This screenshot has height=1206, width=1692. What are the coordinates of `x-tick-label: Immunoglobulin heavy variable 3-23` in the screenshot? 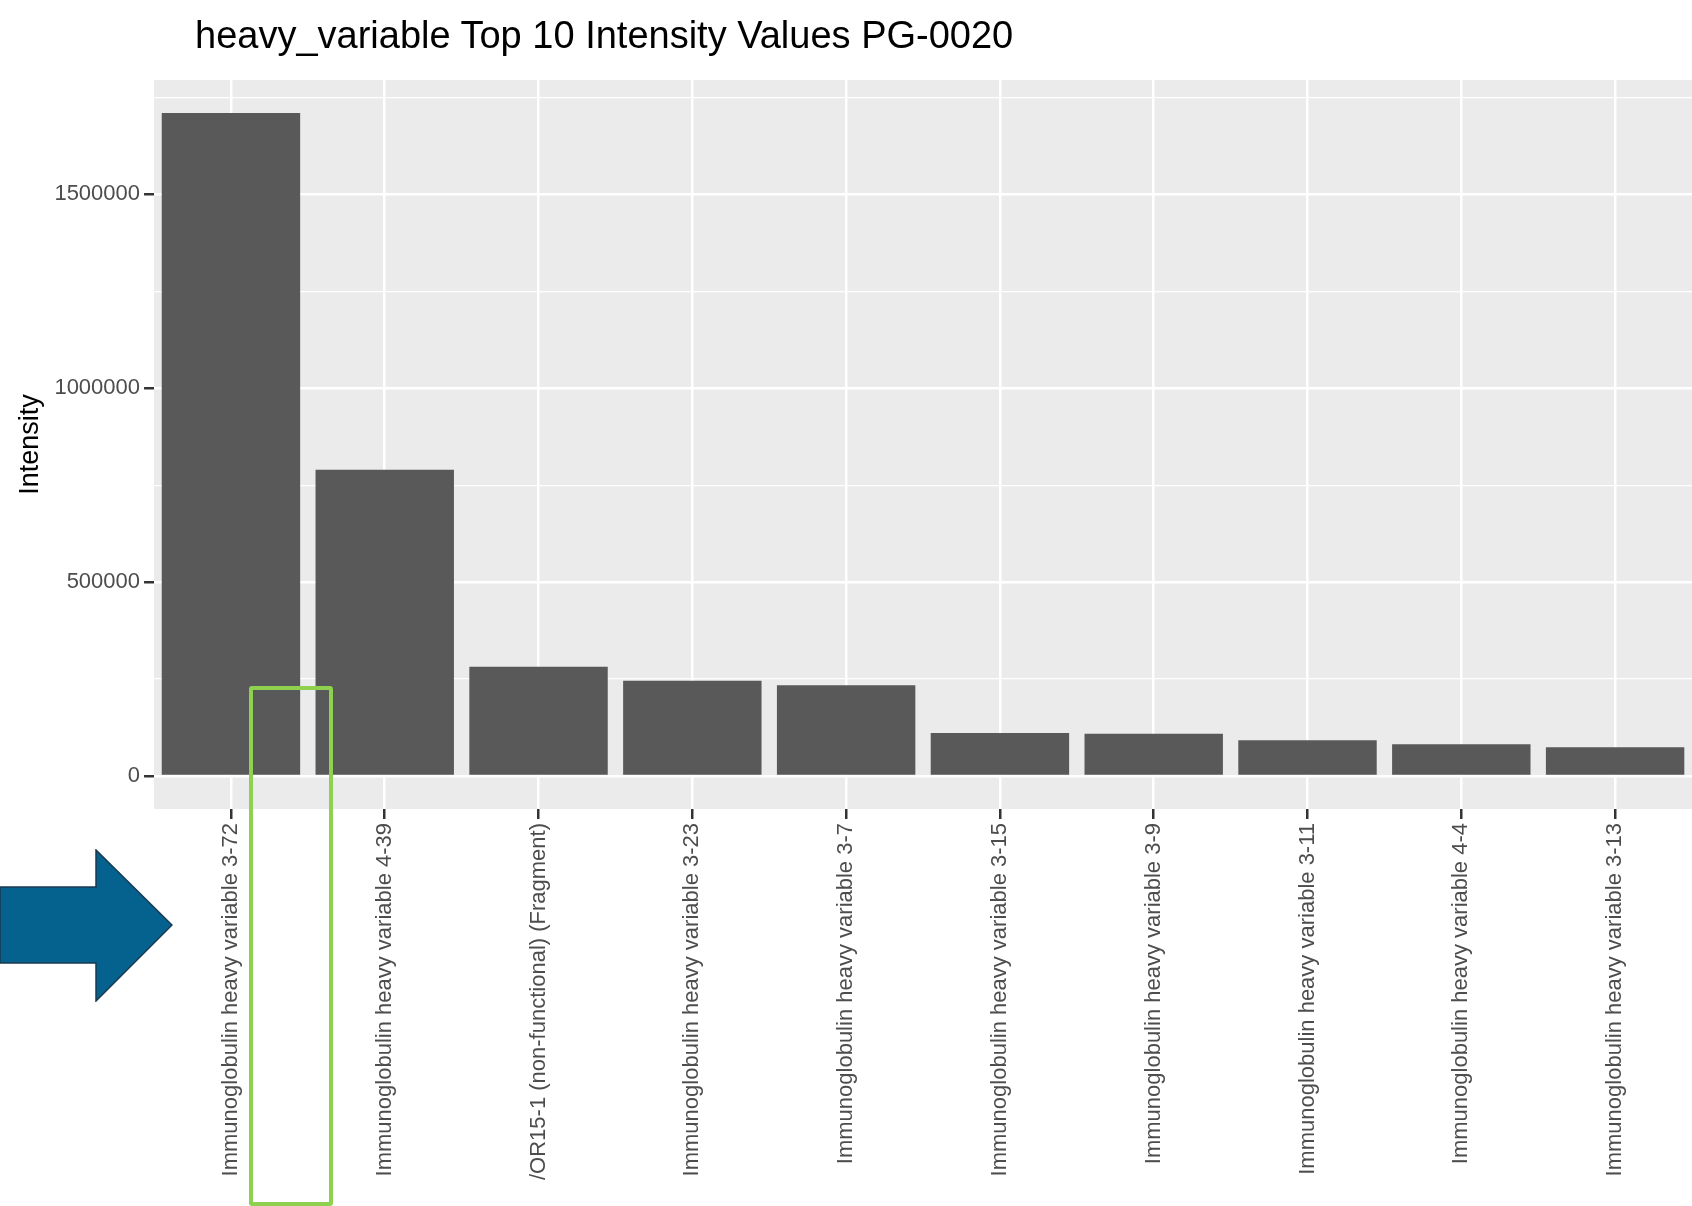 It's located at (691, 999).